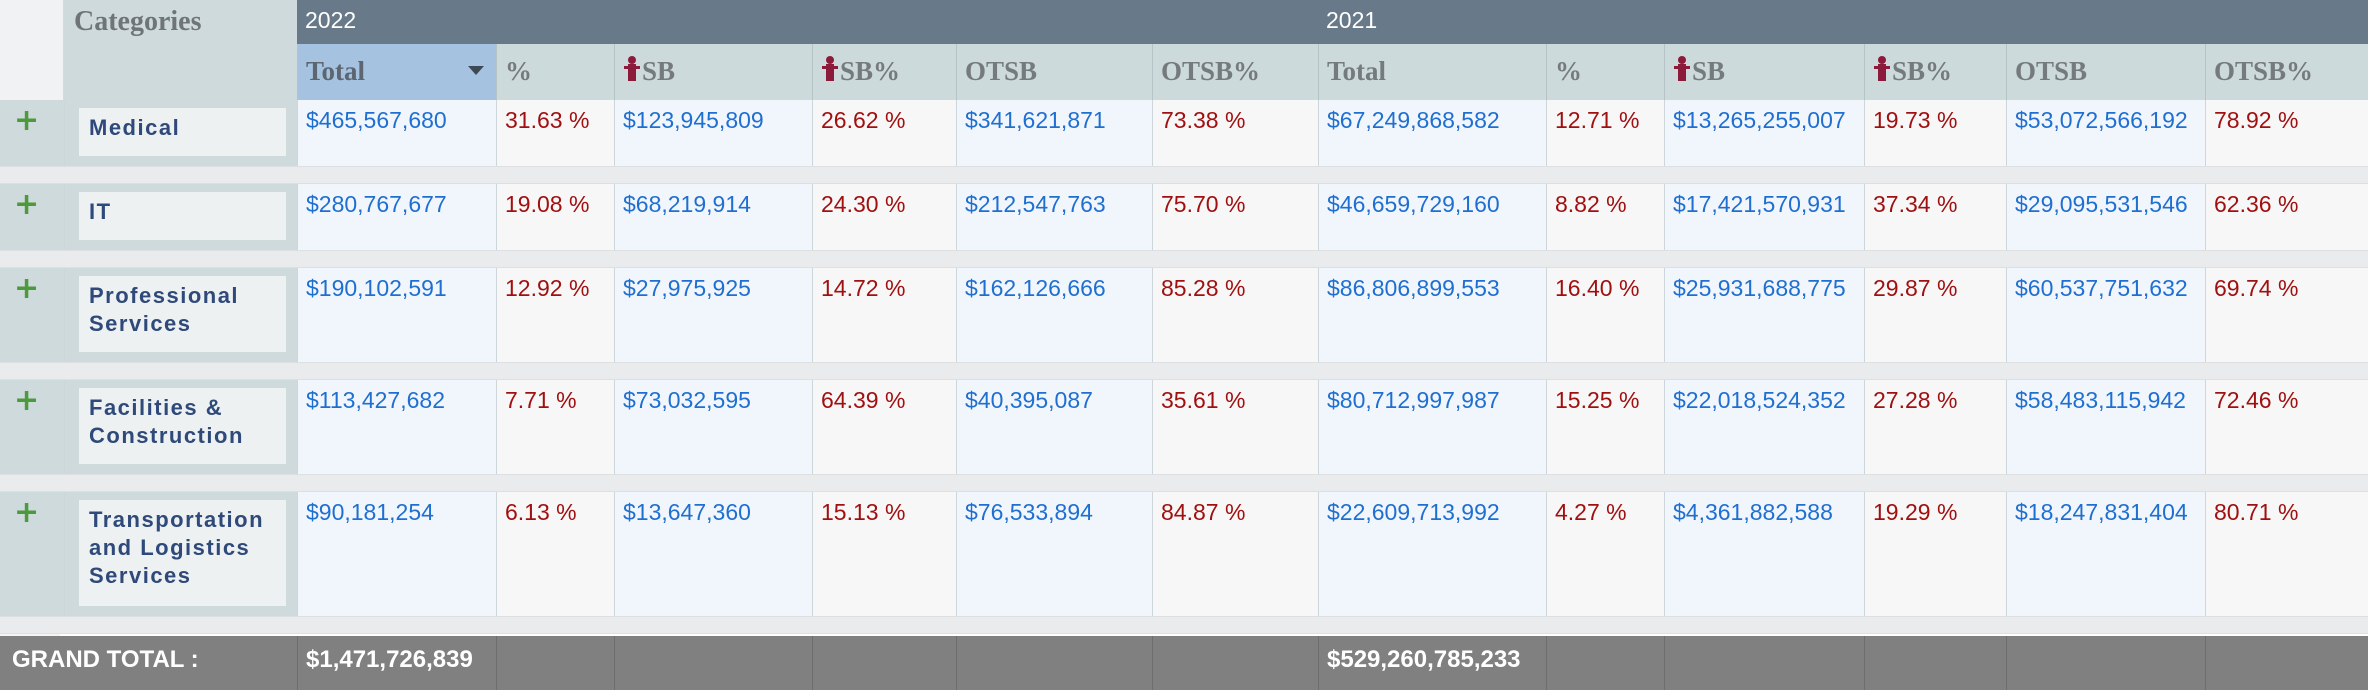 The image size is (2368, 690). Describe the element at coordinates (2105, 554) in the screenshot. I see `amount-cell: $18,247,831,404` at that location.